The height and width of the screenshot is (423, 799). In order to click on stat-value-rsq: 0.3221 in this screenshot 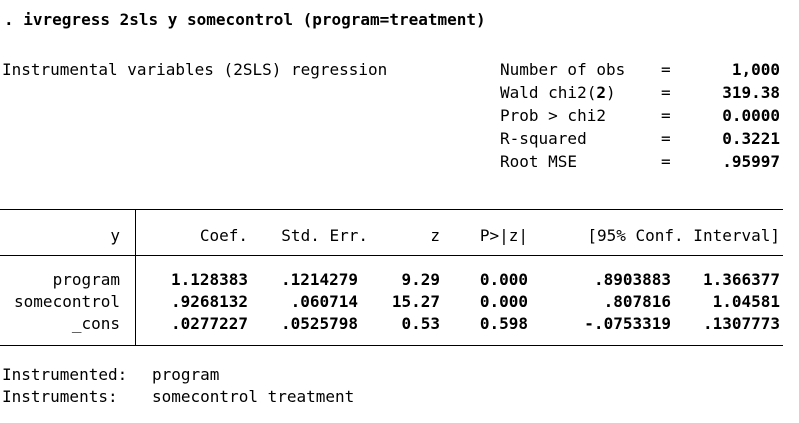, I will do `click(751, 138)`.